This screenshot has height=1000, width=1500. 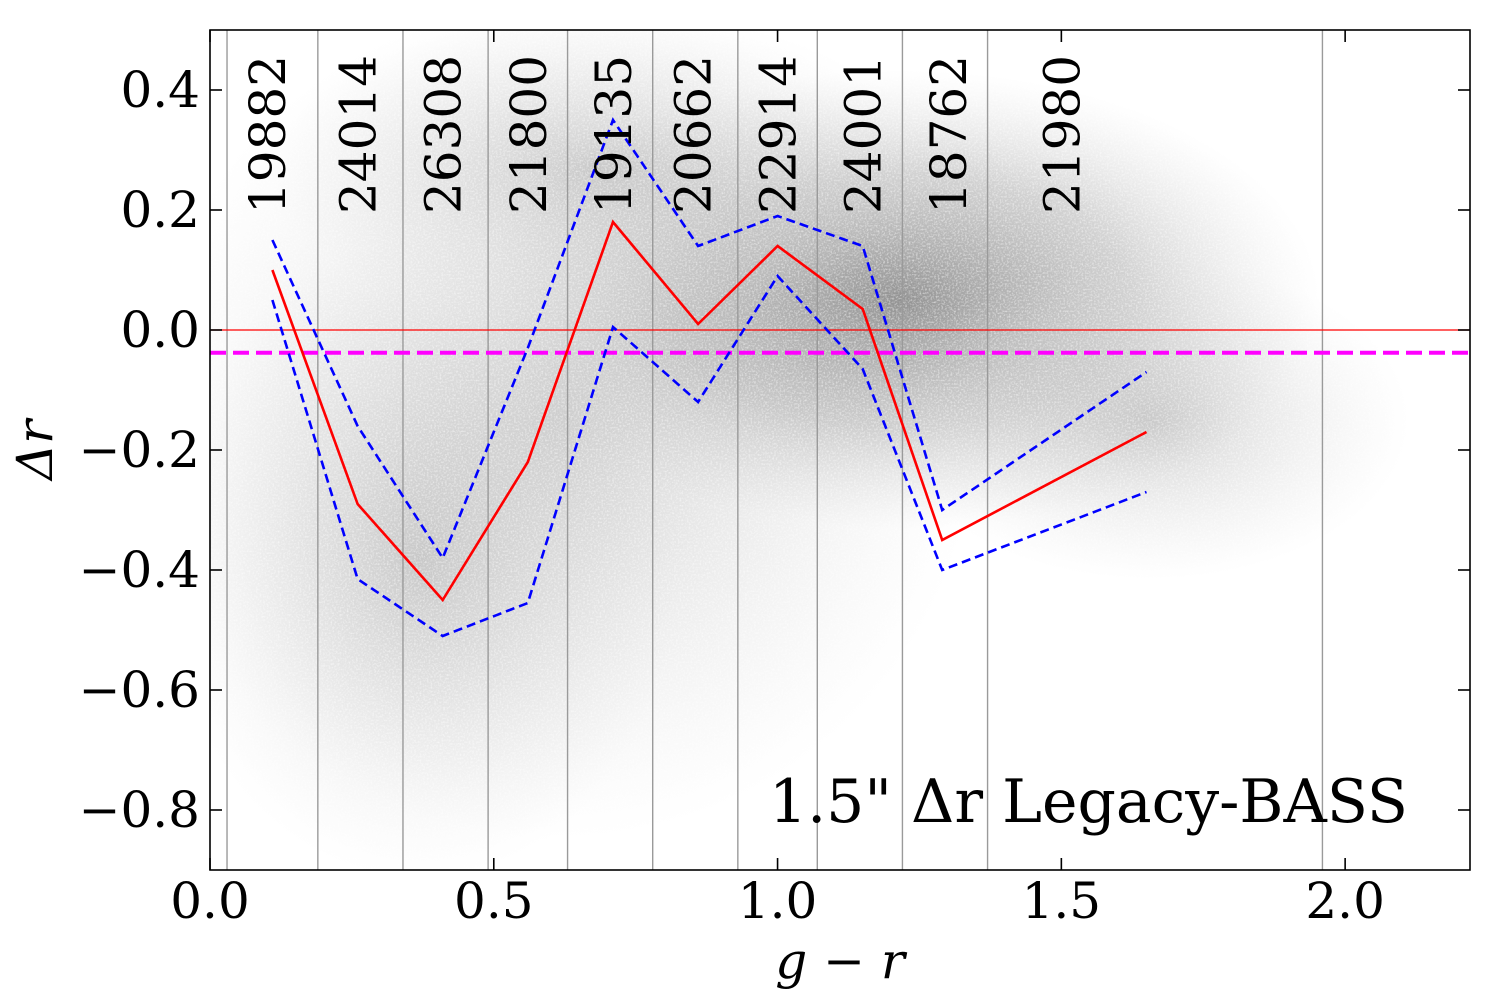 I want to click on bin-count-label: 22914, so click(x=779, y=134).